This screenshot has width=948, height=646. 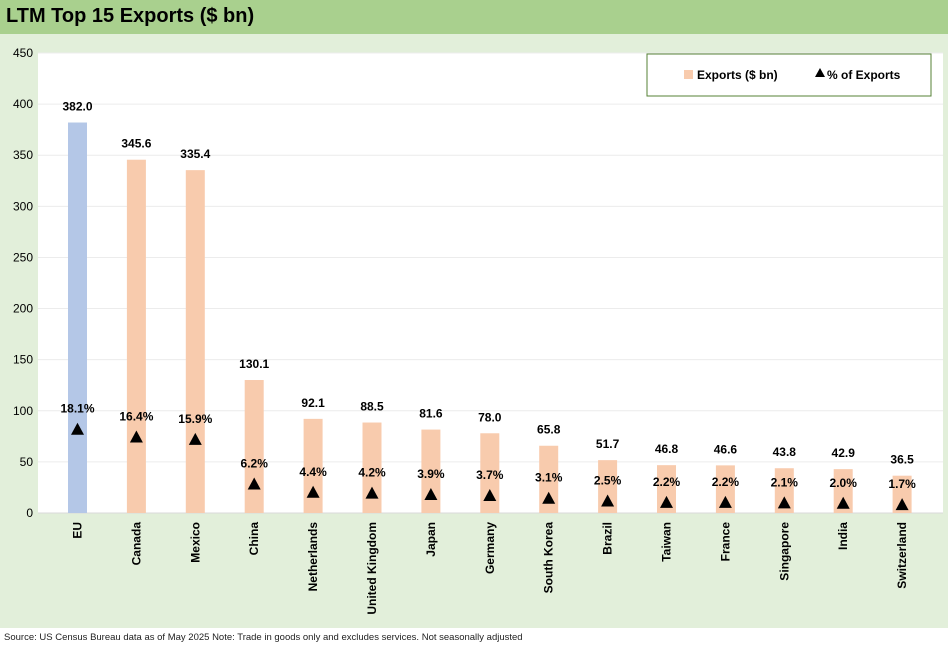 I want to click on bar-value-label: 36.5, so click(x=902, y=460).